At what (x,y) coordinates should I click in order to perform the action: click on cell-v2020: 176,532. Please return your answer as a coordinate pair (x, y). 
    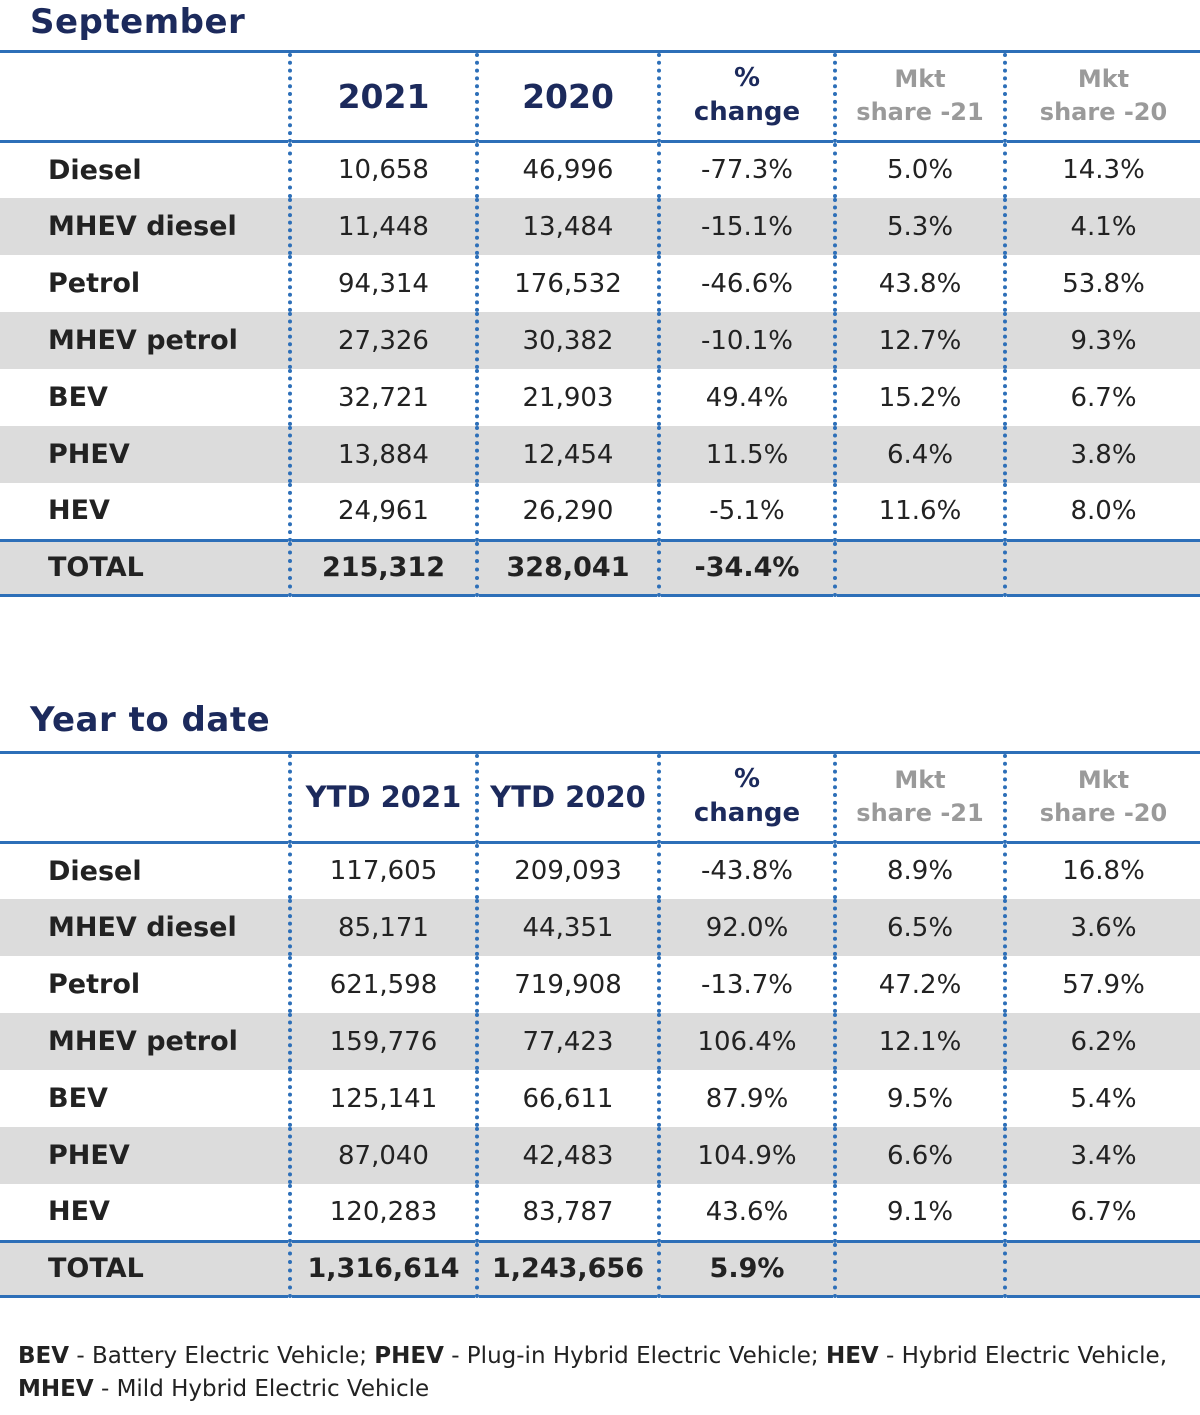
    Looking at the image, I should click on (567, 283).